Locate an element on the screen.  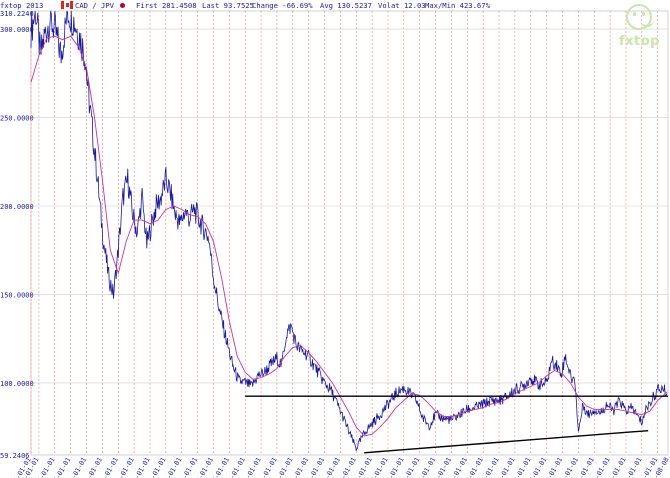
copyright-label: fxtop 2013 is located at coordinates (22, 5).